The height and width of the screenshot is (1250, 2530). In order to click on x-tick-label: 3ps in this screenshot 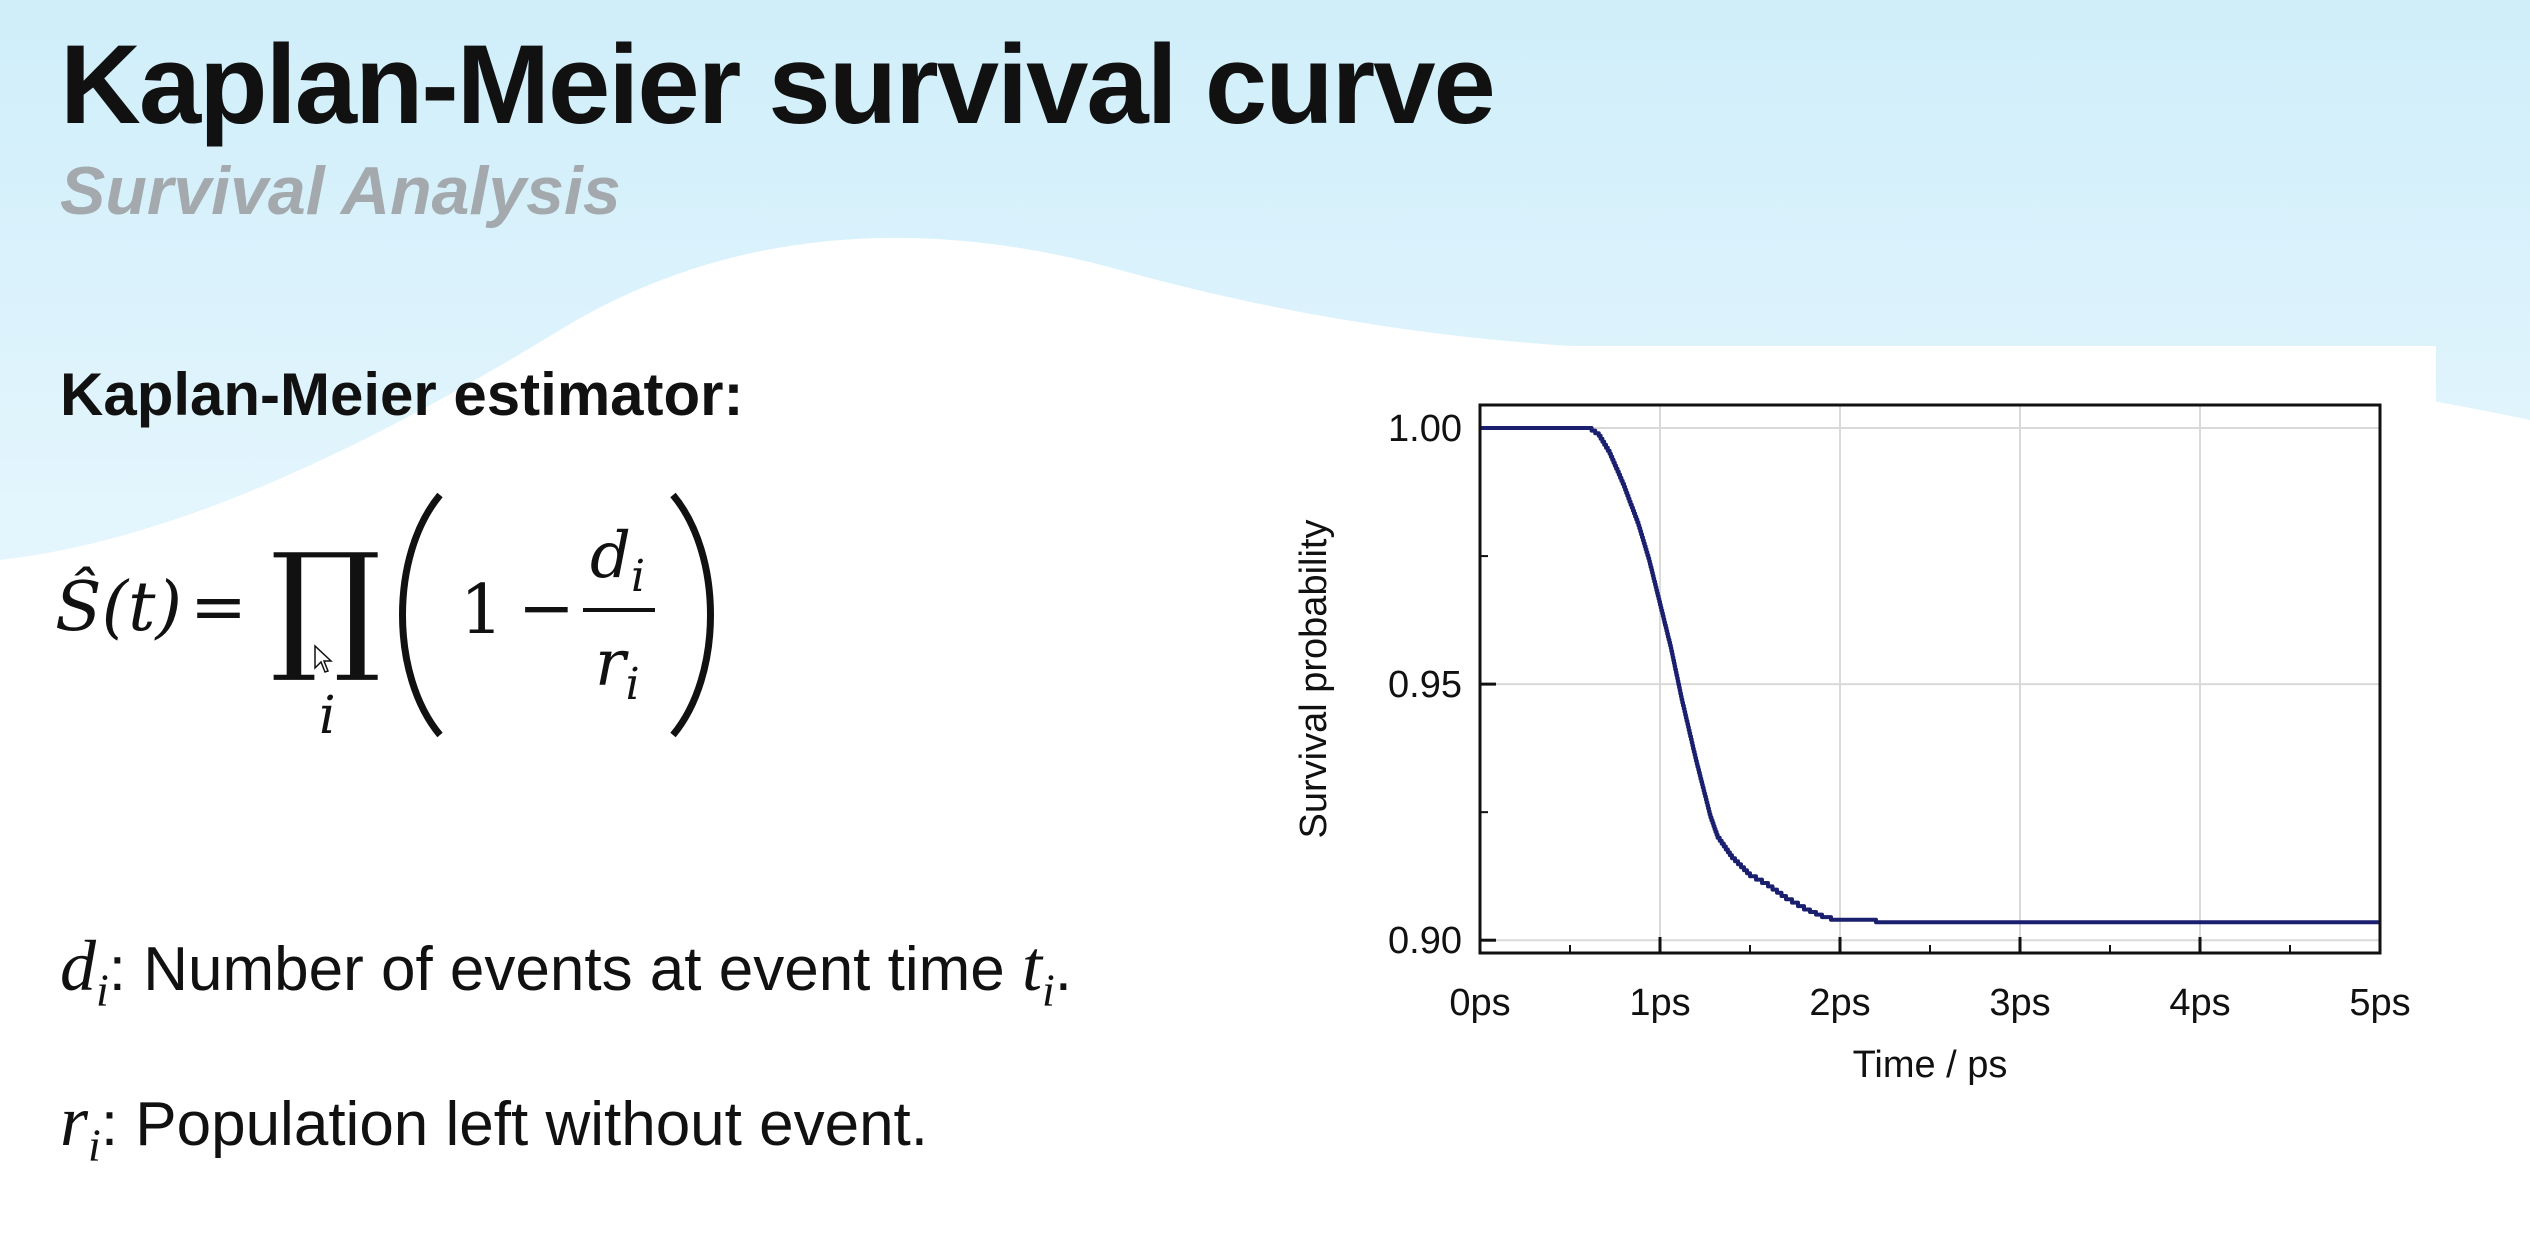, I will do `click(2019, 1003)`.